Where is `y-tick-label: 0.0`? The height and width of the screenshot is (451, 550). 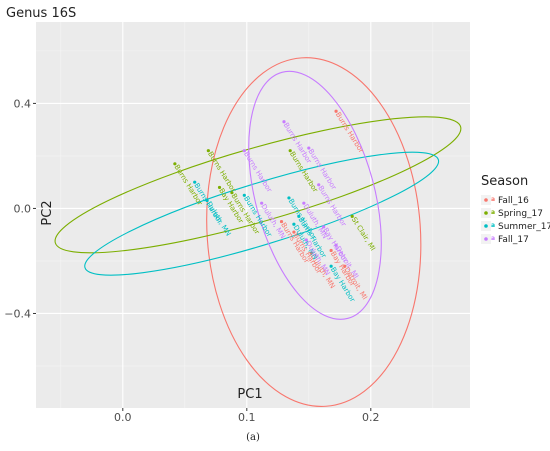 y-tick-label: 0.0 is located at coordinates (23, 208).